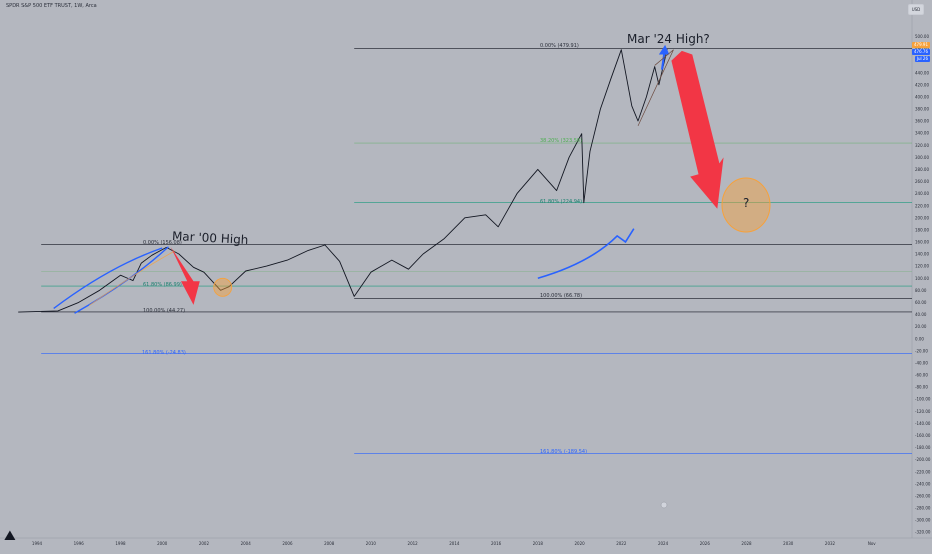  I want to click on fib-left-0: 0.00% (156.08), so click(162, 243).